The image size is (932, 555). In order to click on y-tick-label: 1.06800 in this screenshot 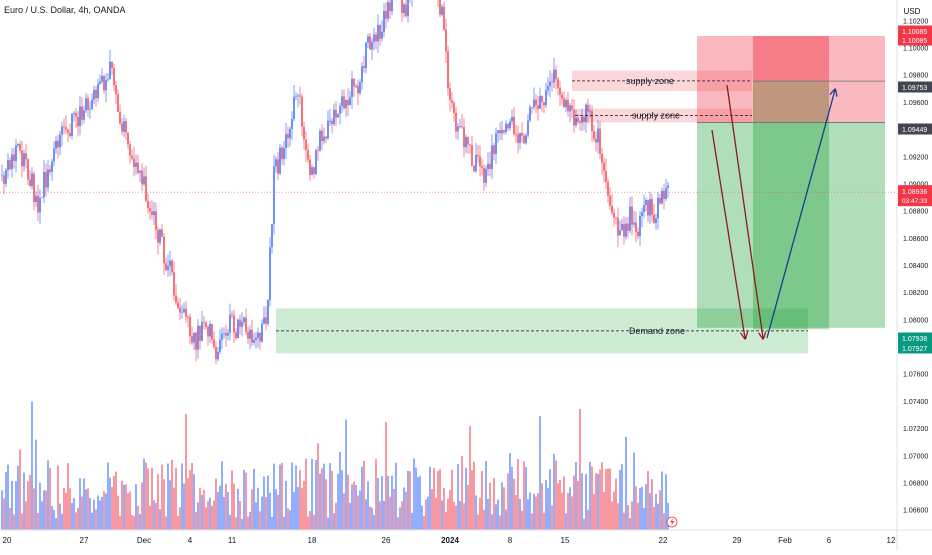, I will do `click(915, 483)`.